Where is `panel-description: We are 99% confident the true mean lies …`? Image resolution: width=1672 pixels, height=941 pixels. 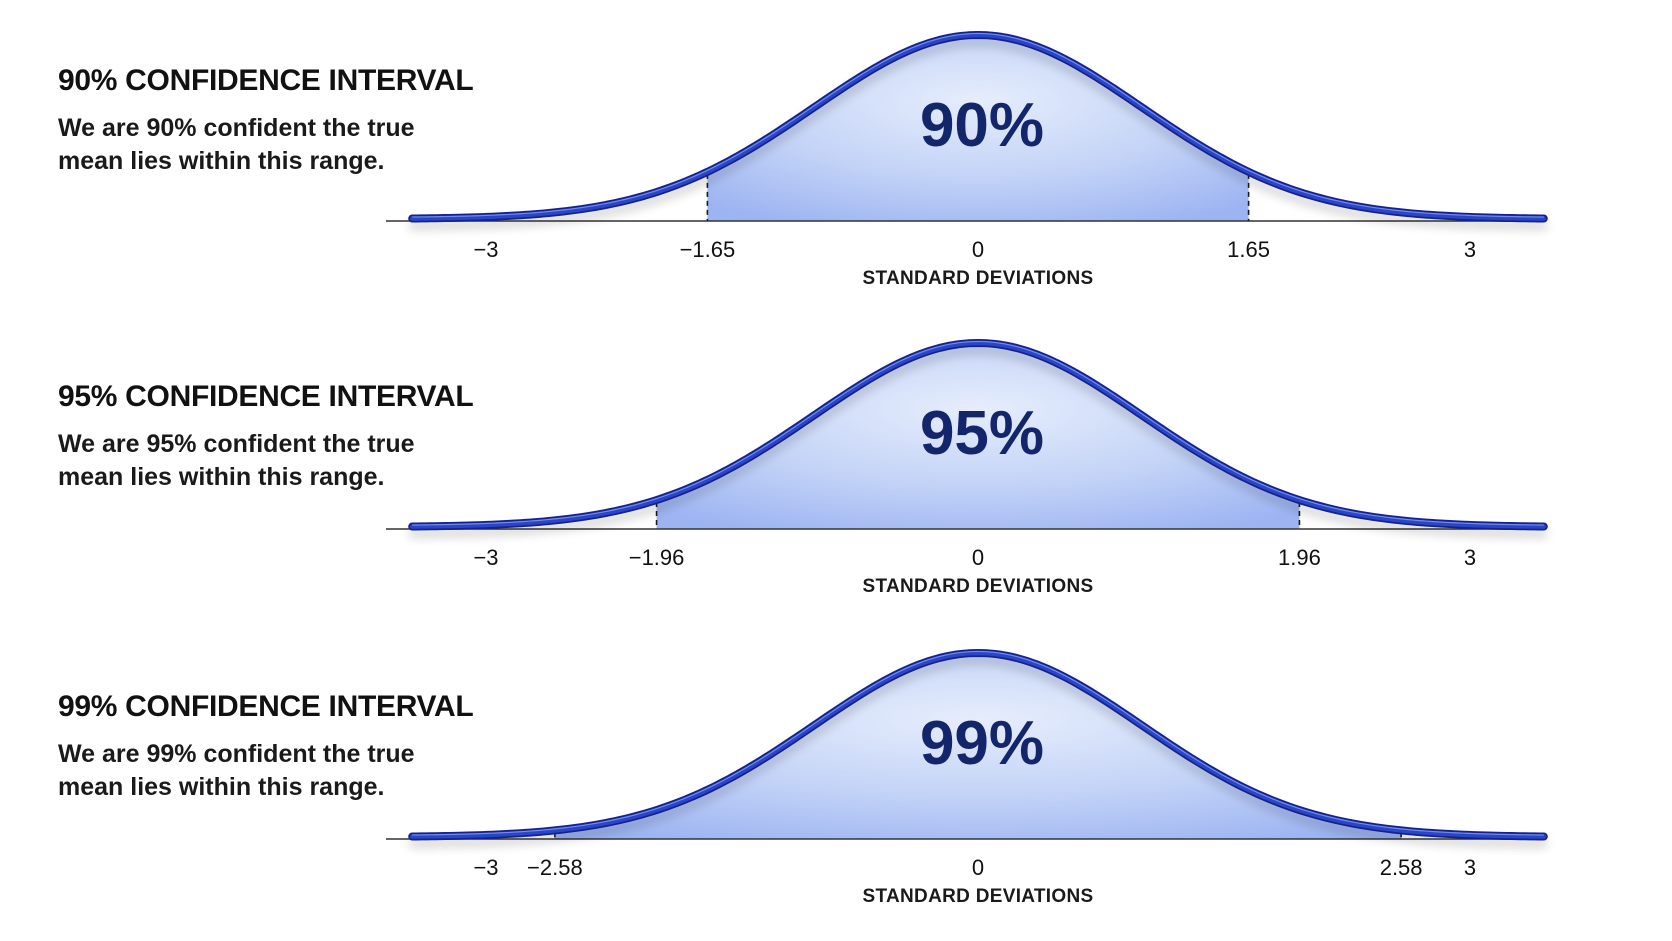
panel-description: We are 99% confident the true mean lies … is located at coordinates (236, 770).